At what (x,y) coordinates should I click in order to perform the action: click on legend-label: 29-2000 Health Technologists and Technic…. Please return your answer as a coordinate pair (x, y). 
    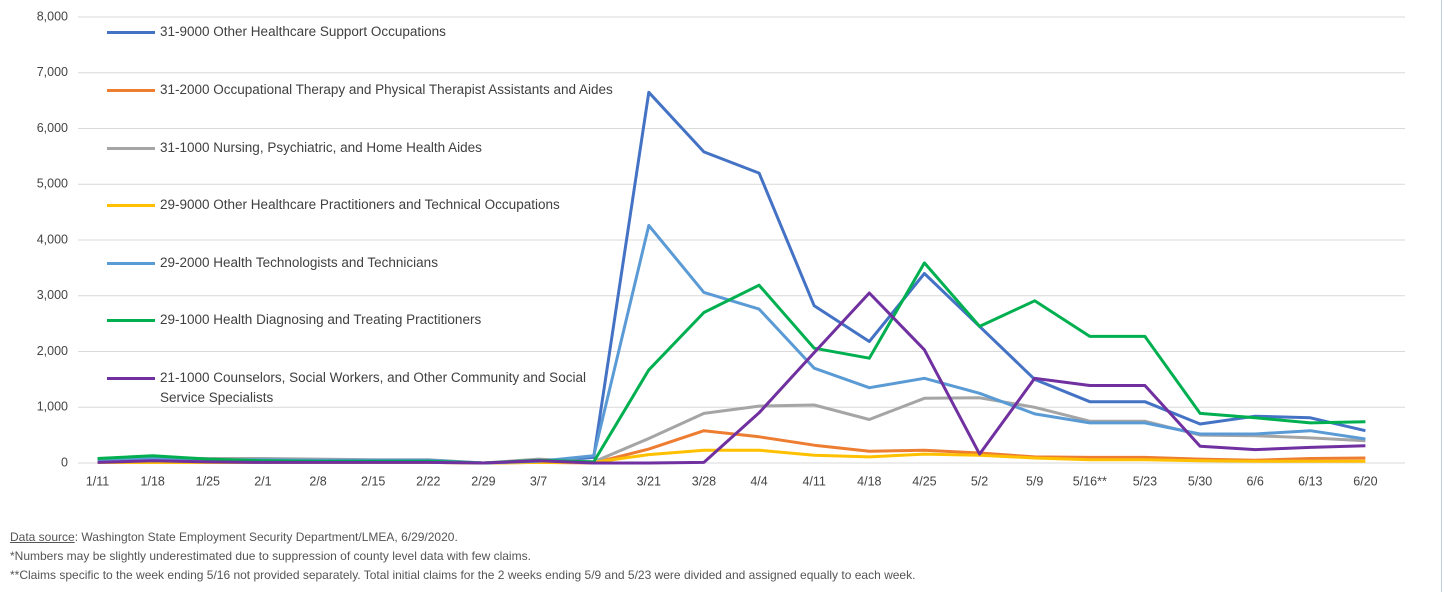
    Looking at the image, I should click on (299, 262).